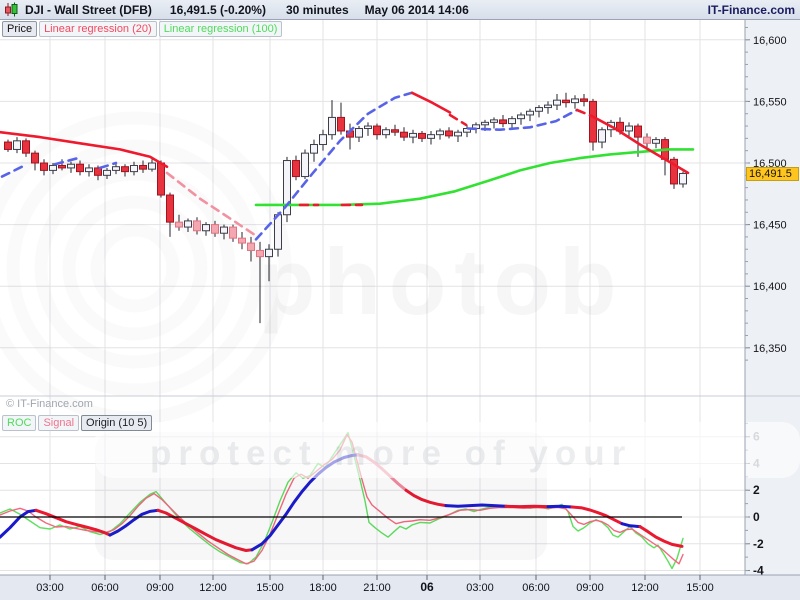 The image size is (800, 600). What do you see at coordinates (645, 588) in the screenshot?
I see `x-tick-label: 12:00` at bounding box center [645, 588].